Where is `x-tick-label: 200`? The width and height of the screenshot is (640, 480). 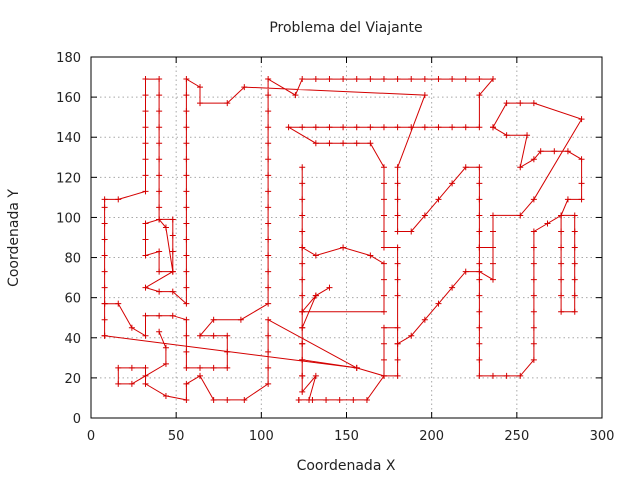 x-tick-label: 200 is located at coordinates (431, 436).